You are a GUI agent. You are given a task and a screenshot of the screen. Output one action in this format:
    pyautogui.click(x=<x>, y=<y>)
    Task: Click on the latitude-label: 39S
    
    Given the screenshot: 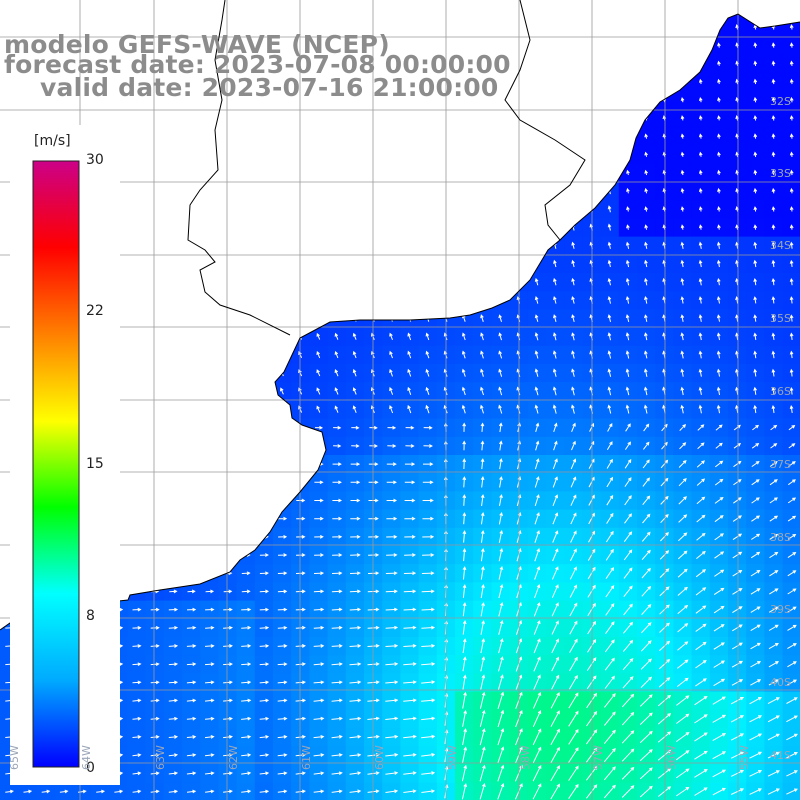 What is the action you would take?
    pyautogui.click(x=780, y=609)
    